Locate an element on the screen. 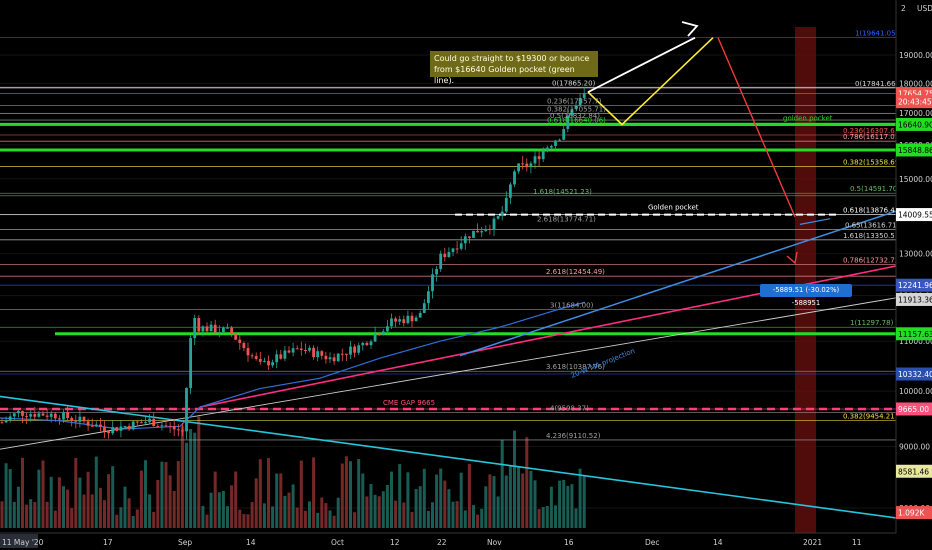  level-label-1: 0(17865.20) is located at coordinates (574, 83).